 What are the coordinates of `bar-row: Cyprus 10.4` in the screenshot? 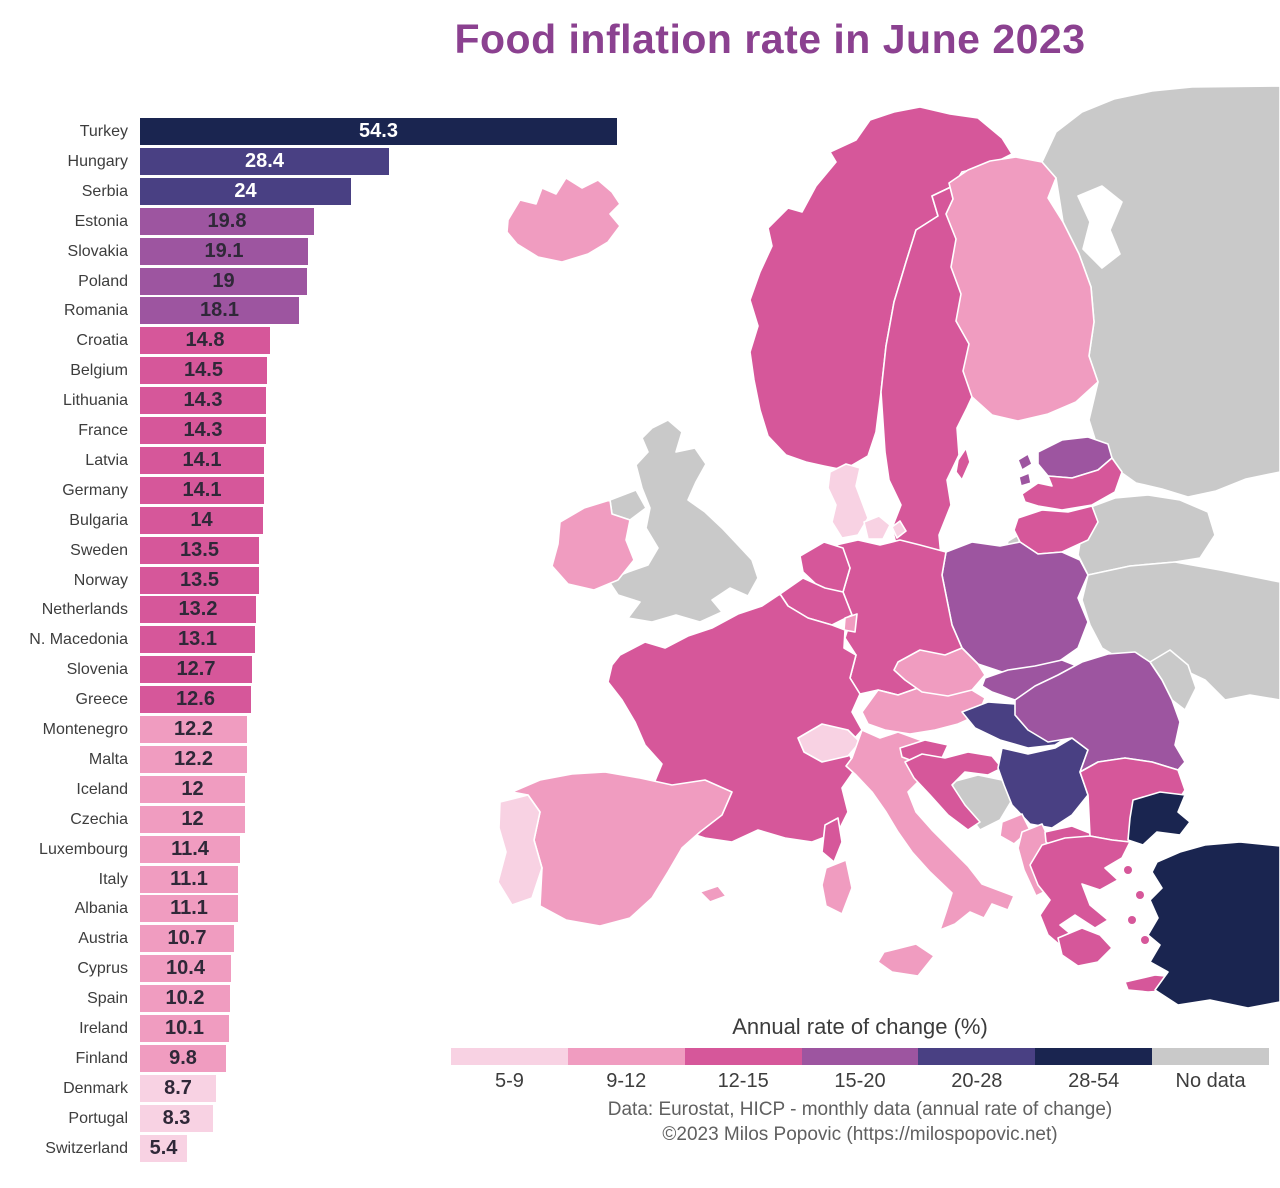 It's located at (320, 969).